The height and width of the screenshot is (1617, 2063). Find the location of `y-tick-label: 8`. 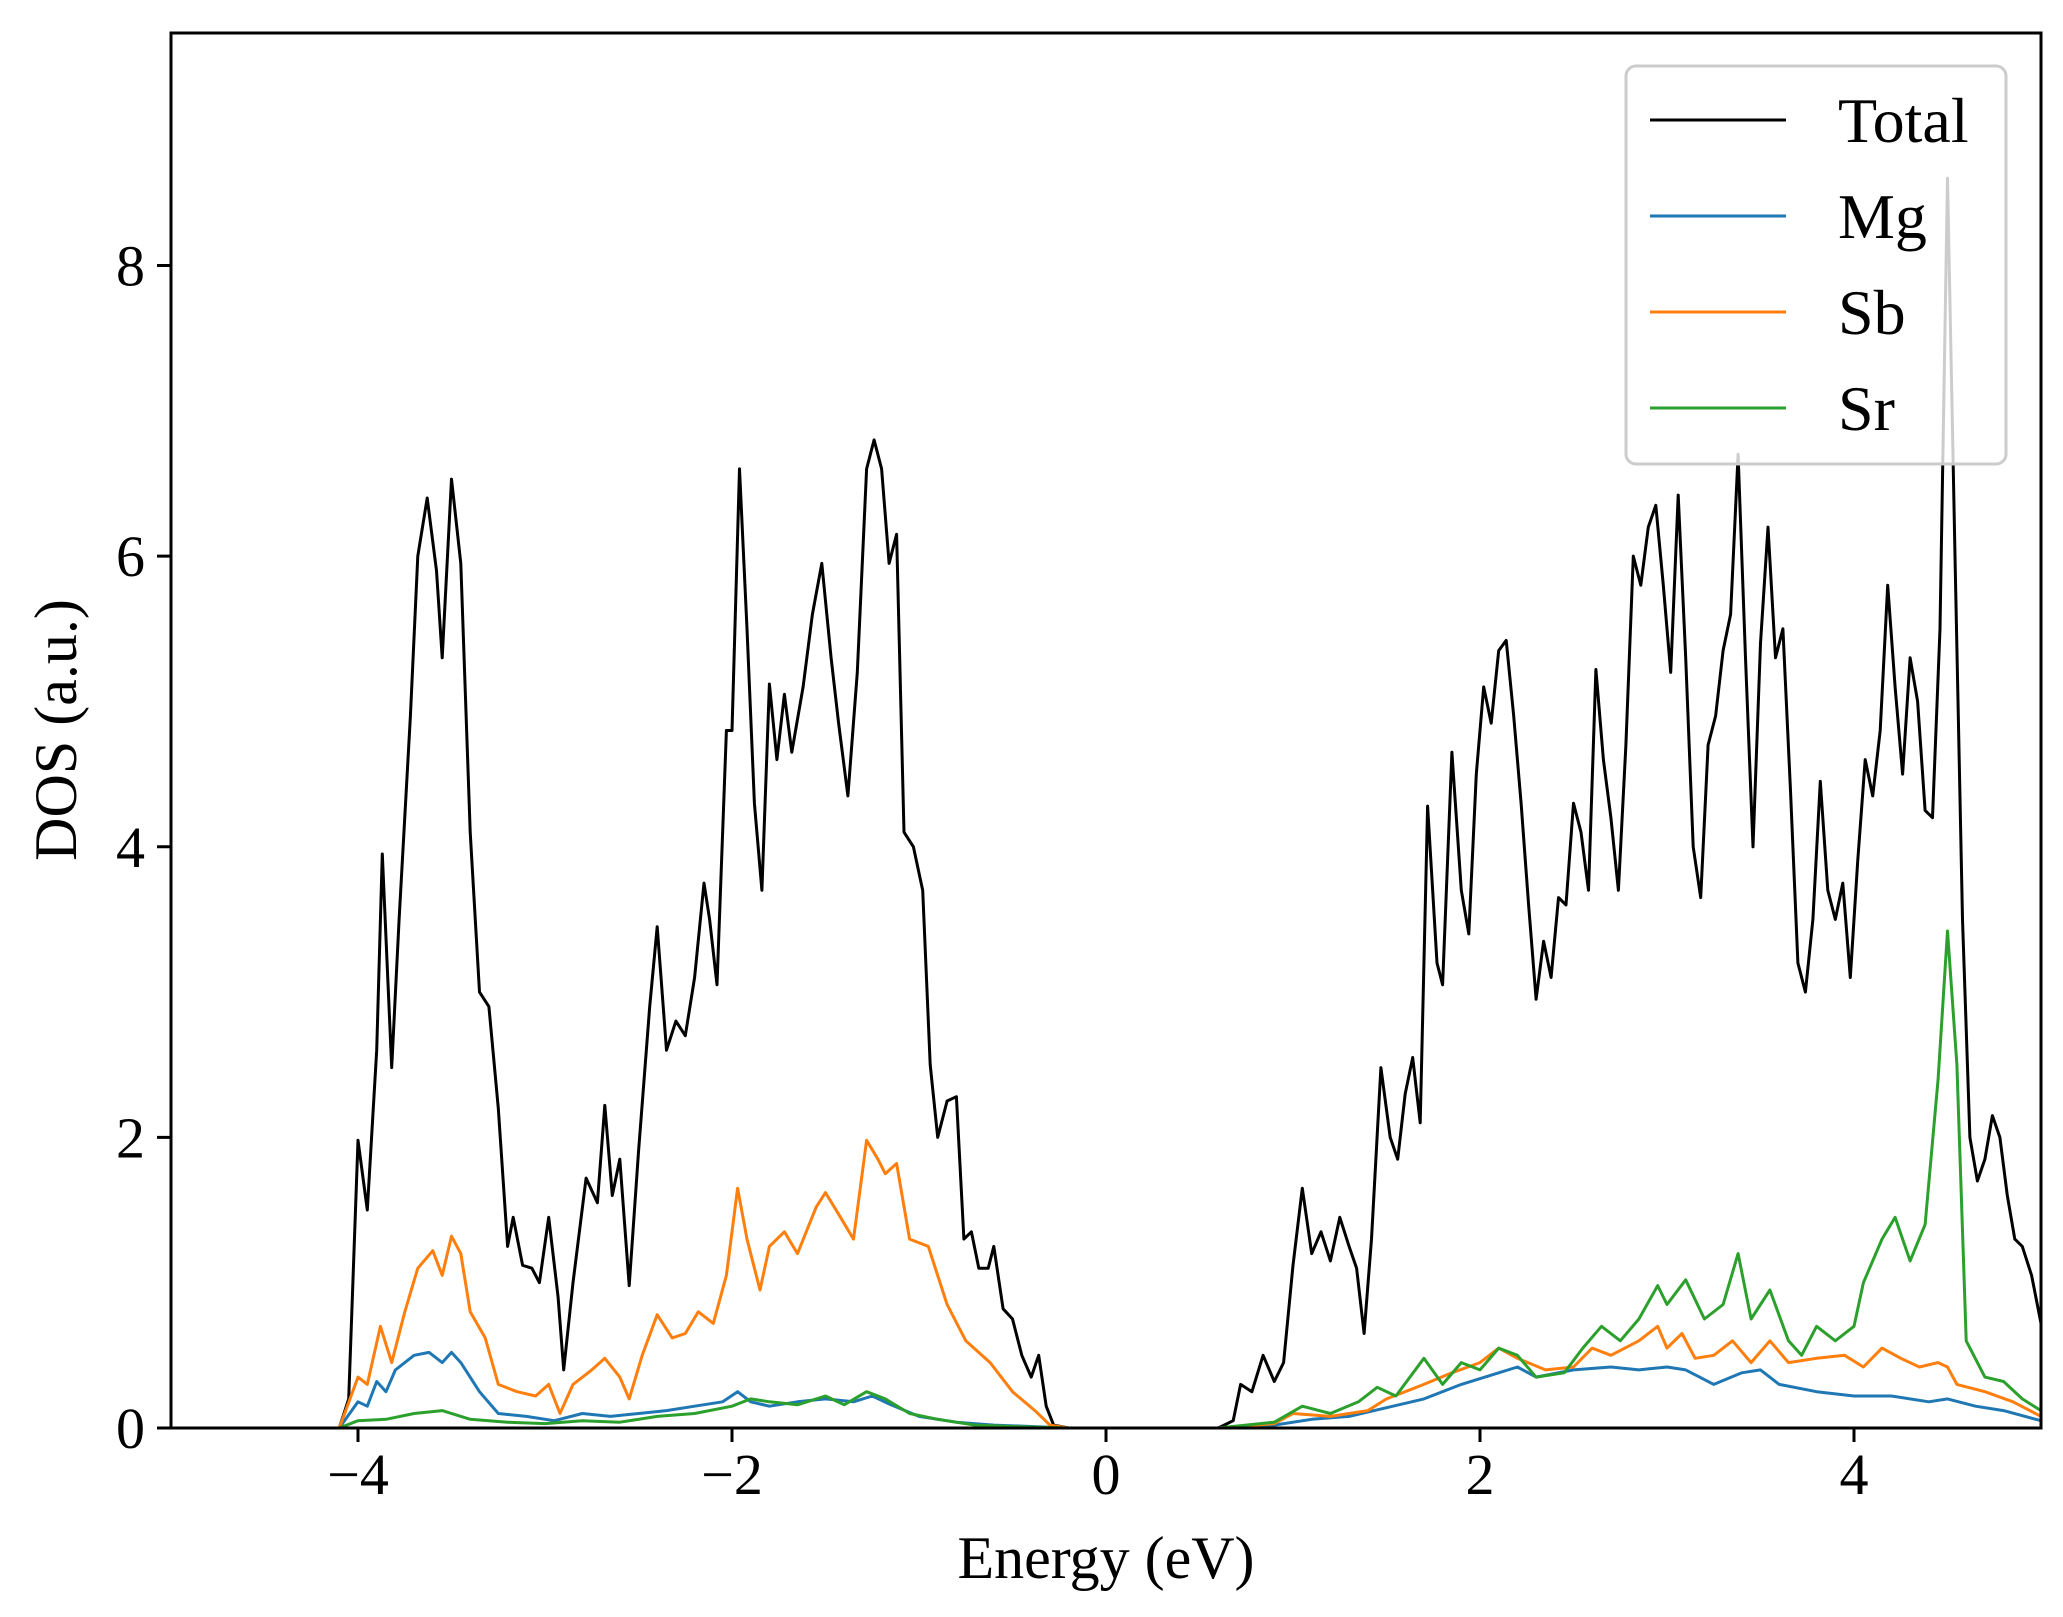

y-tick-label: 8 is located at coordinates (130, 266).